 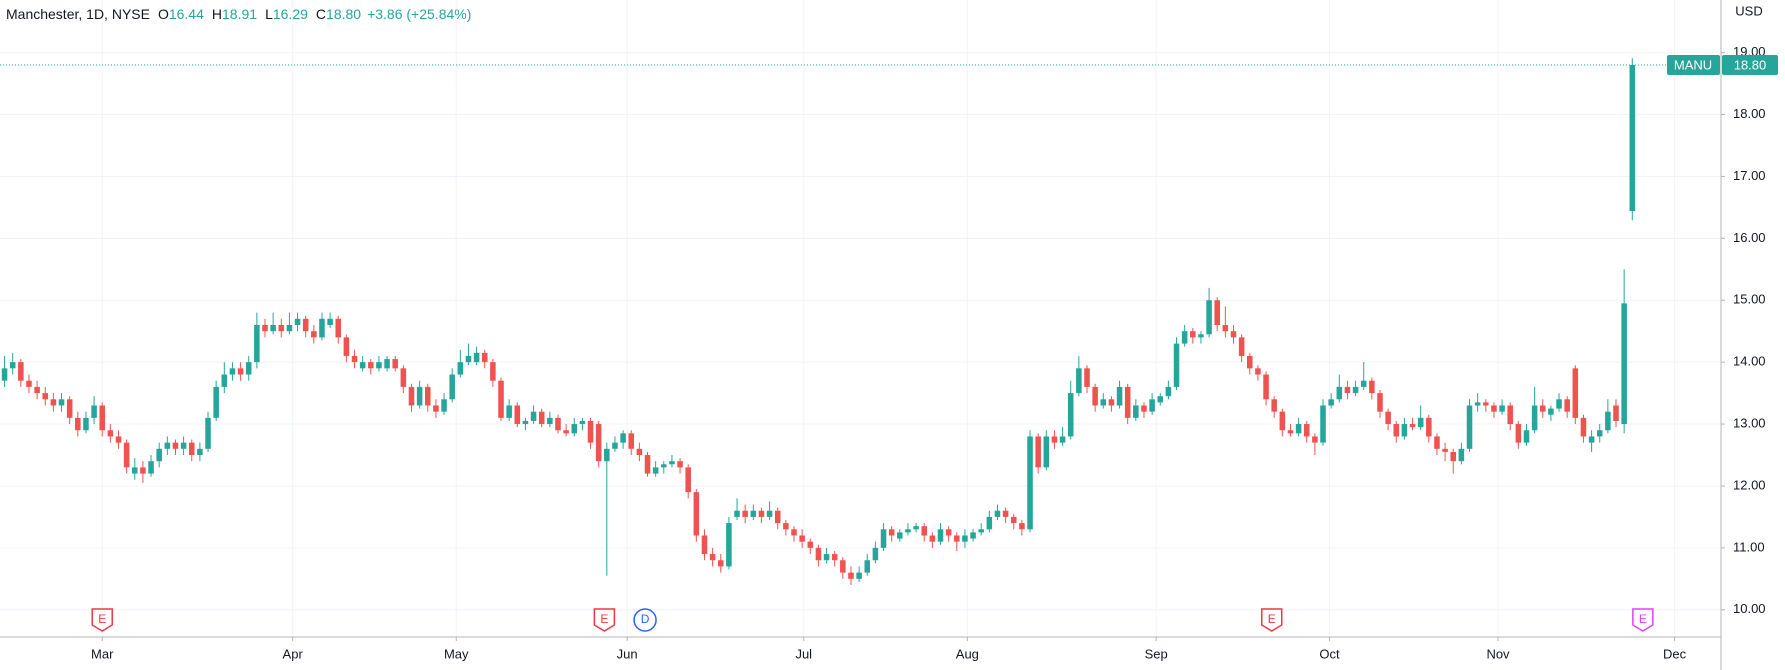 What do you see at coordinates (163, 14) in the screenshot?
I see `ohlc-name: O` at bounding box center [163, 14].